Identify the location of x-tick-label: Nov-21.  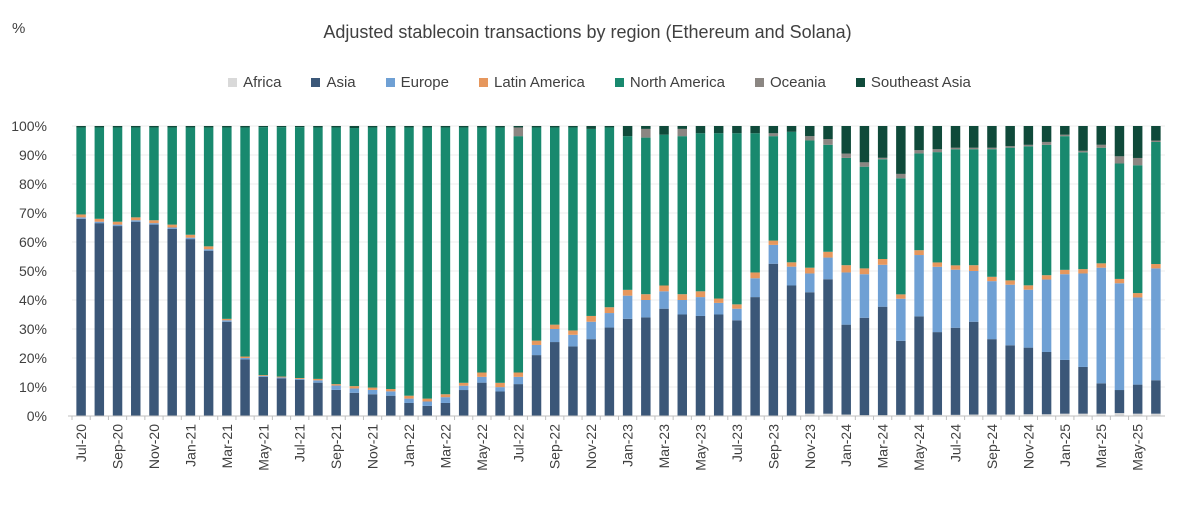
(373, 446).